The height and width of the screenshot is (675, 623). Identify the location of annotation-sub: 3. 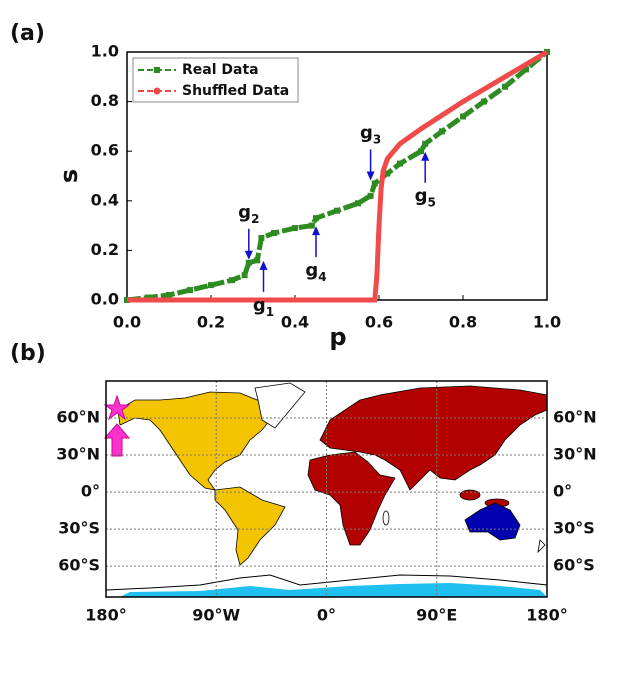
(377, 139).